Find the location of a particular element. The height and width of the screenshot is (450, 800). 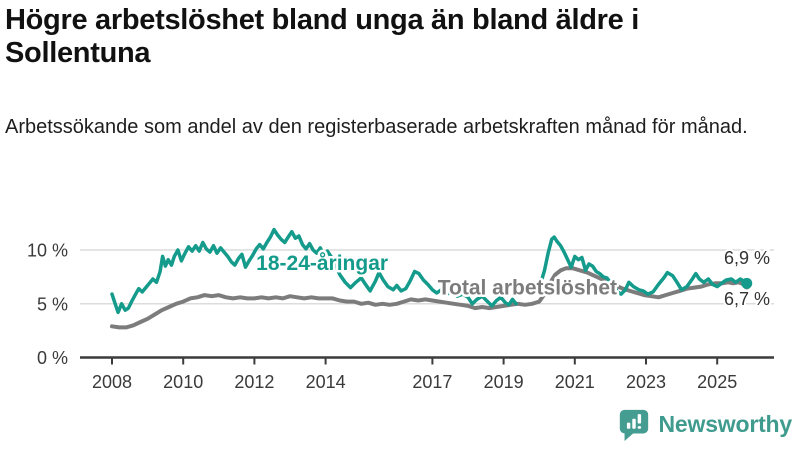

x-tick-label: 2017 is located at coordinates (432, 382).